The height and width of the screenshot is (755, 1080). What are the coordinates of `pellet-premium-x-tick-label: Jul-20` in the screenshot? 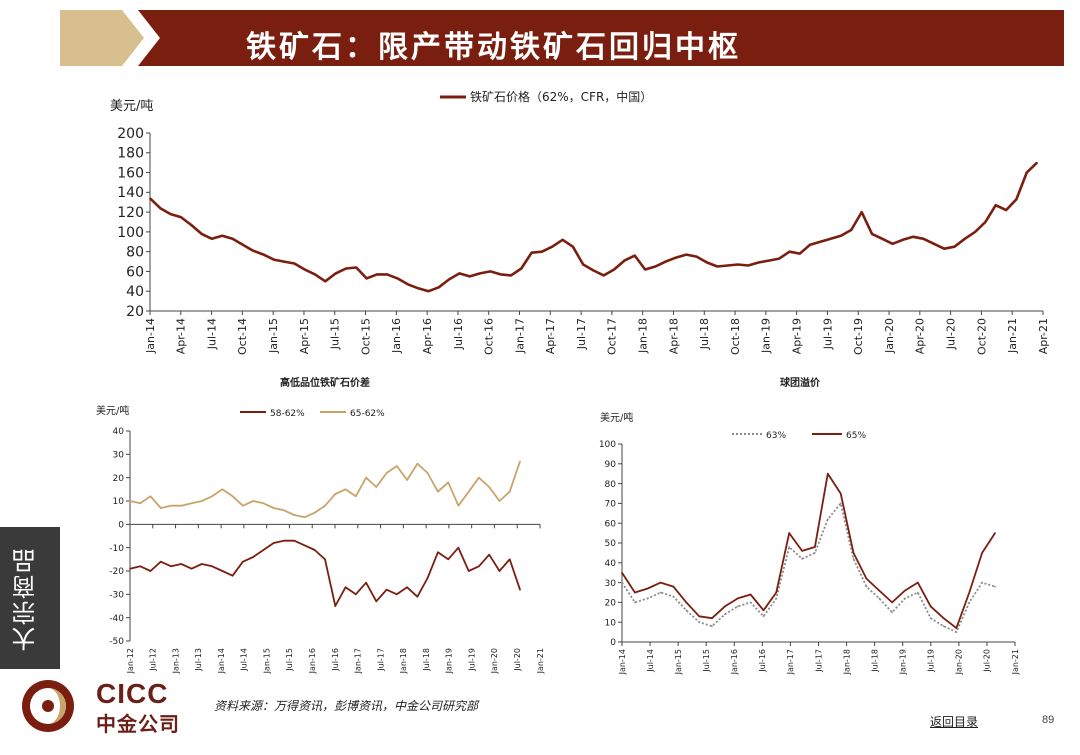 It's located at (987, 661).